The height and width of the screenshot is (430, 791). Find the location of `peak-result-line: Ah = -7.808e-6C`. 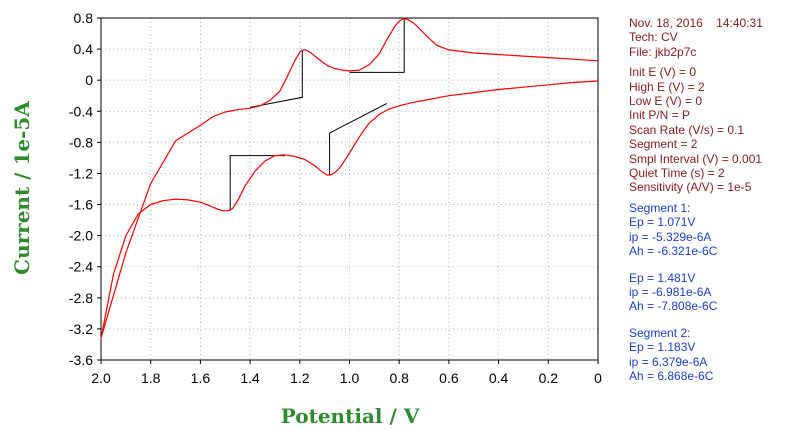

peak-result-line: Ah = -7.808e-6C is located at coordinates (673, 306).